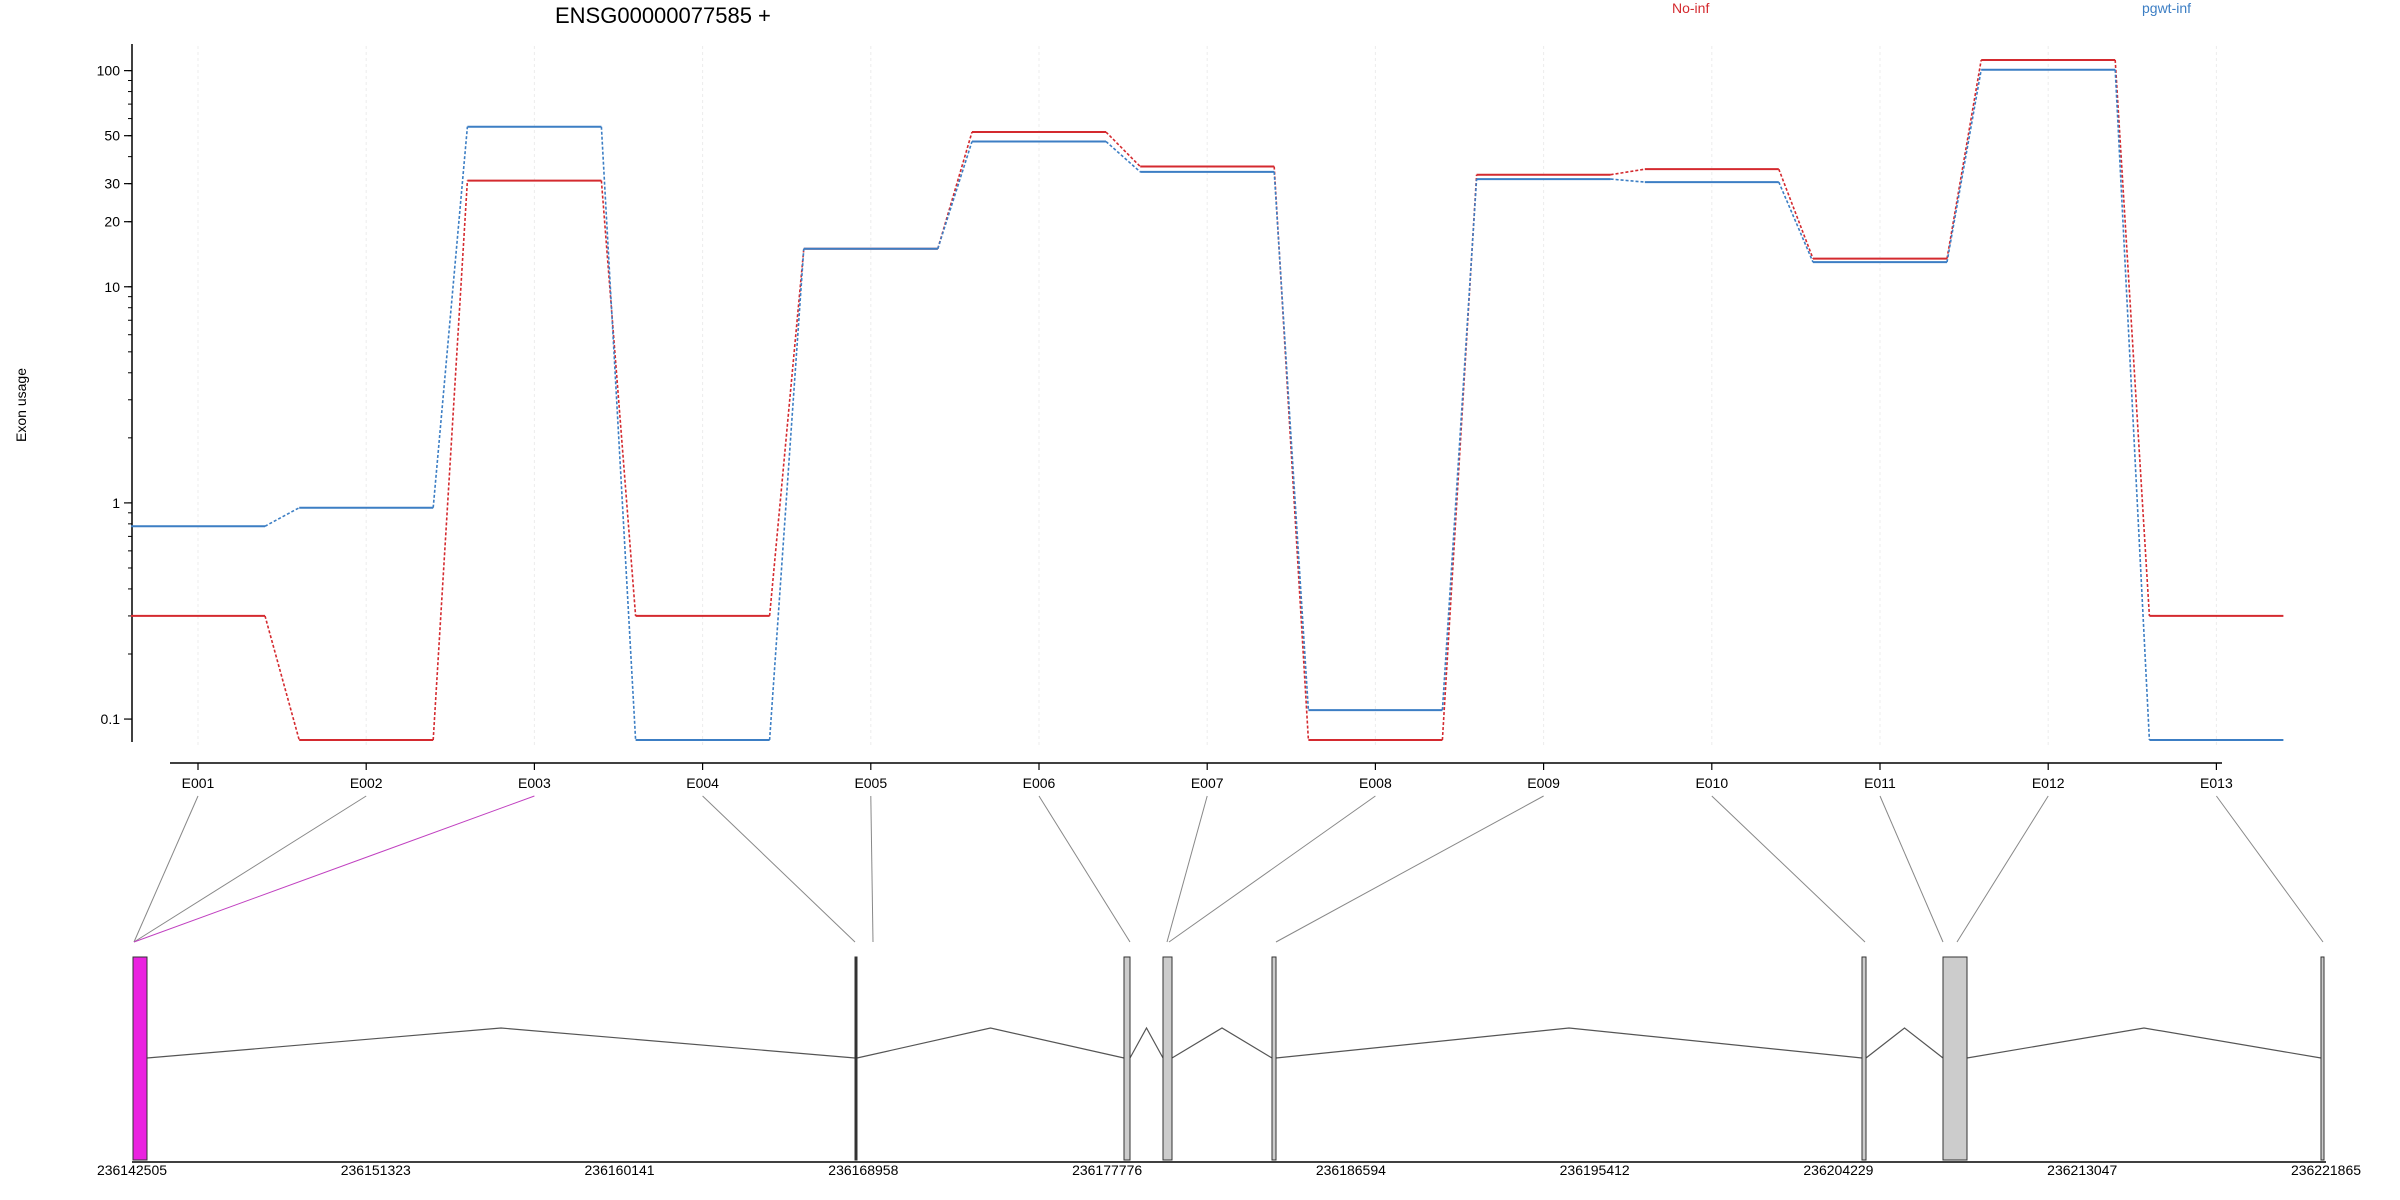  Describe the element at coordinates (872, 869) in the screenshot. I see `exon-connector-e005` at that location.